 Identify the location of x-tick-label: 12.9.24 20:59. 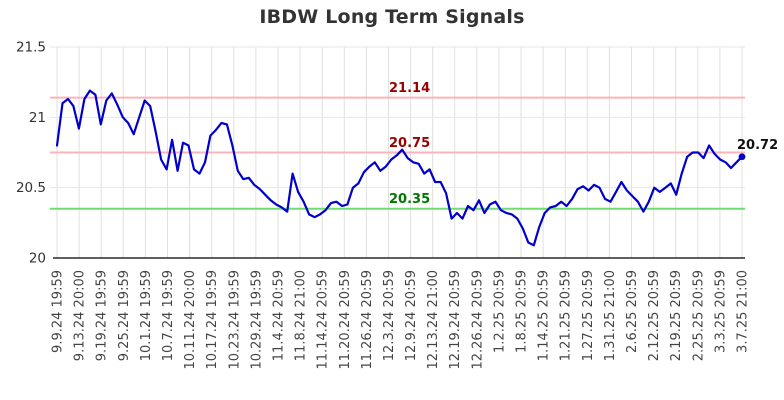
(411, 315).